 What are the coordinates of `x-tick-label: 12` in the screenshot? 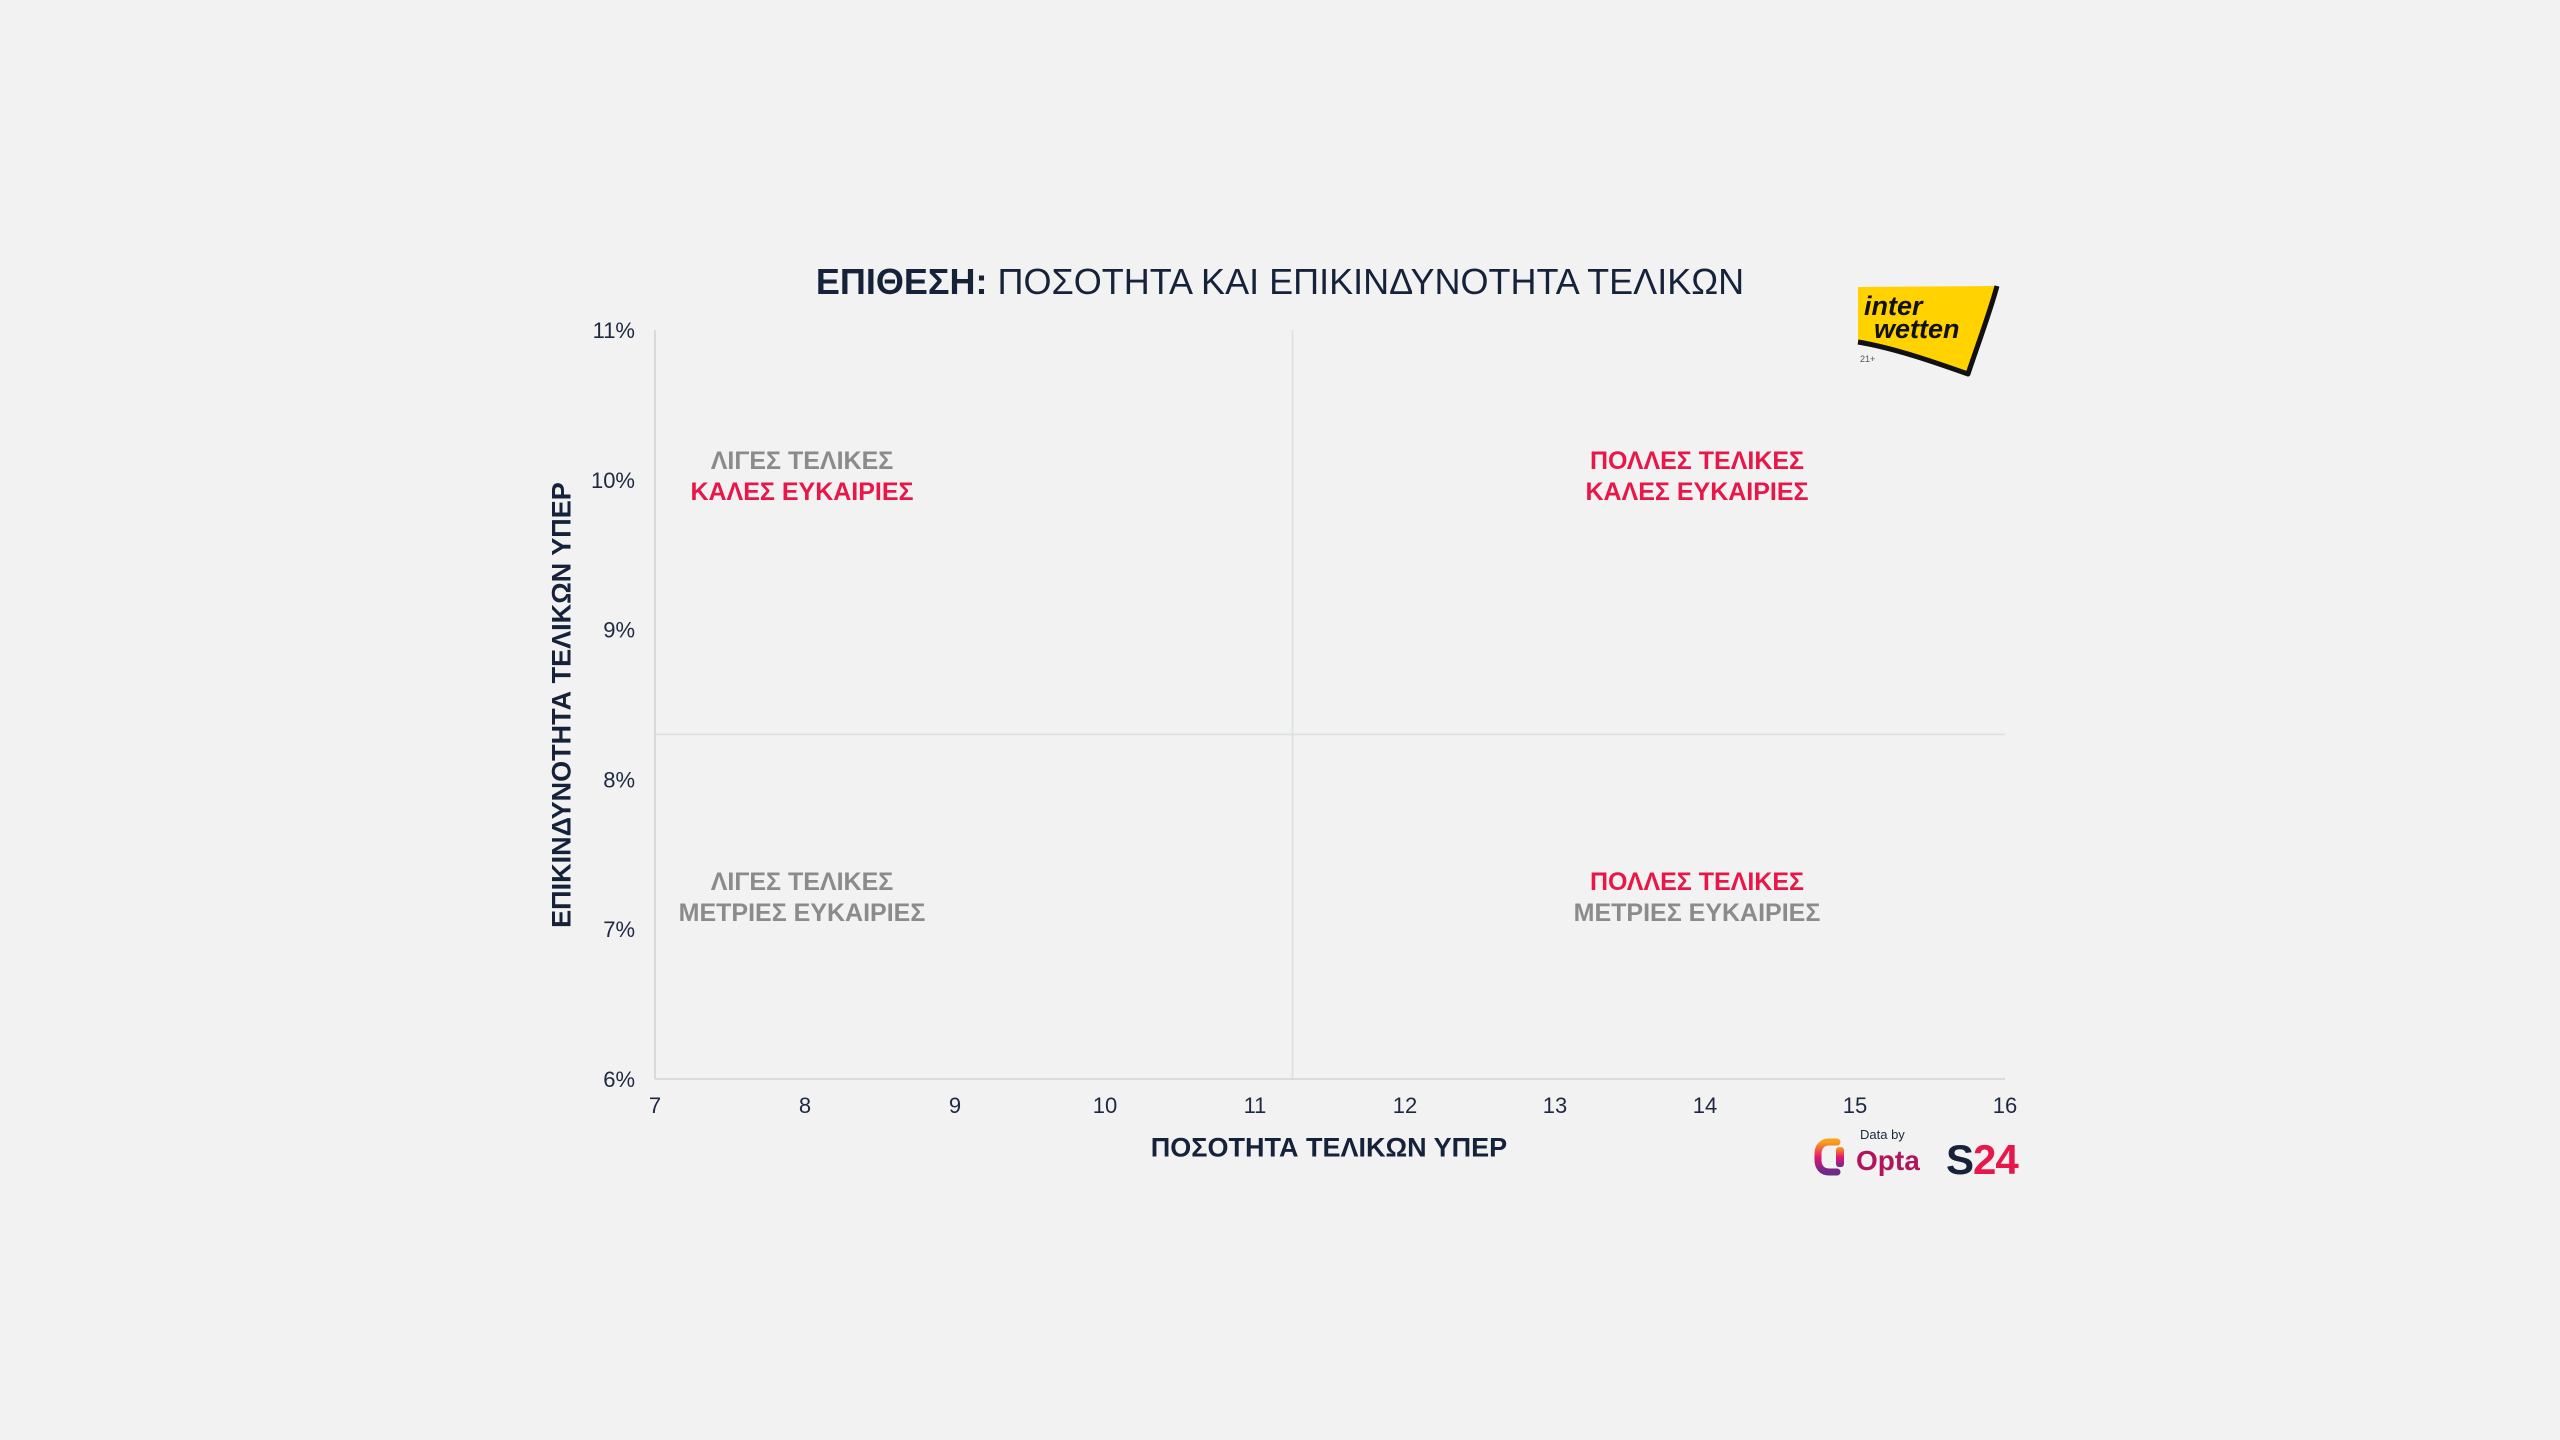 It's located at (1405, 1105).